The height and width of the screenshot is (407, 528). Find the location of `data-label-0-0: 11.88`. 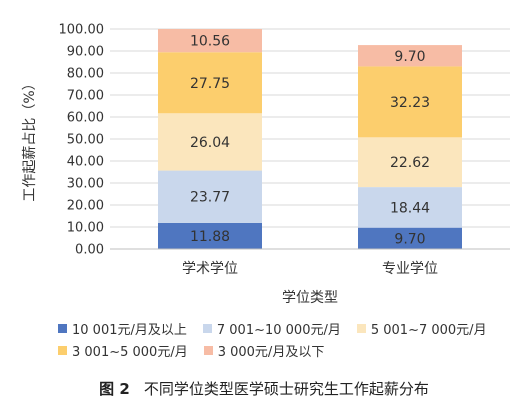

data-label-0-0: 11.88 is located at coordinates (210, 237).